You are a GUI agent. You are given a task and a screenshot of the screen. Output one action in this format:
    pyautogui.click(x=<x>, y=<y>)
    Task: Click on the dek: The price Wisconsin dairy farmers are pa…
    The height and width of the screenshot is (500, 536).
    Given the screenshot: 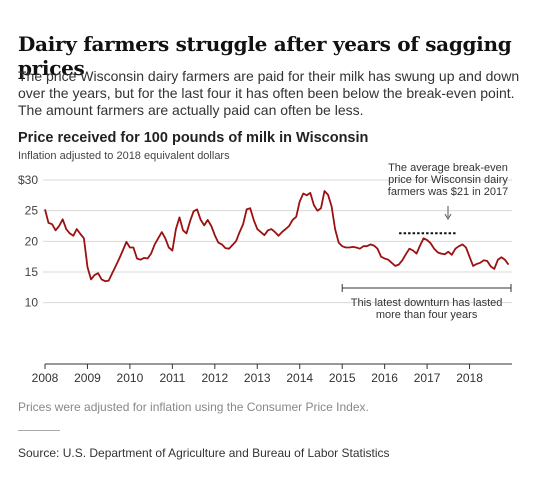 What is the action you would take?
    pyautogui.click(x=269, y=93)
    